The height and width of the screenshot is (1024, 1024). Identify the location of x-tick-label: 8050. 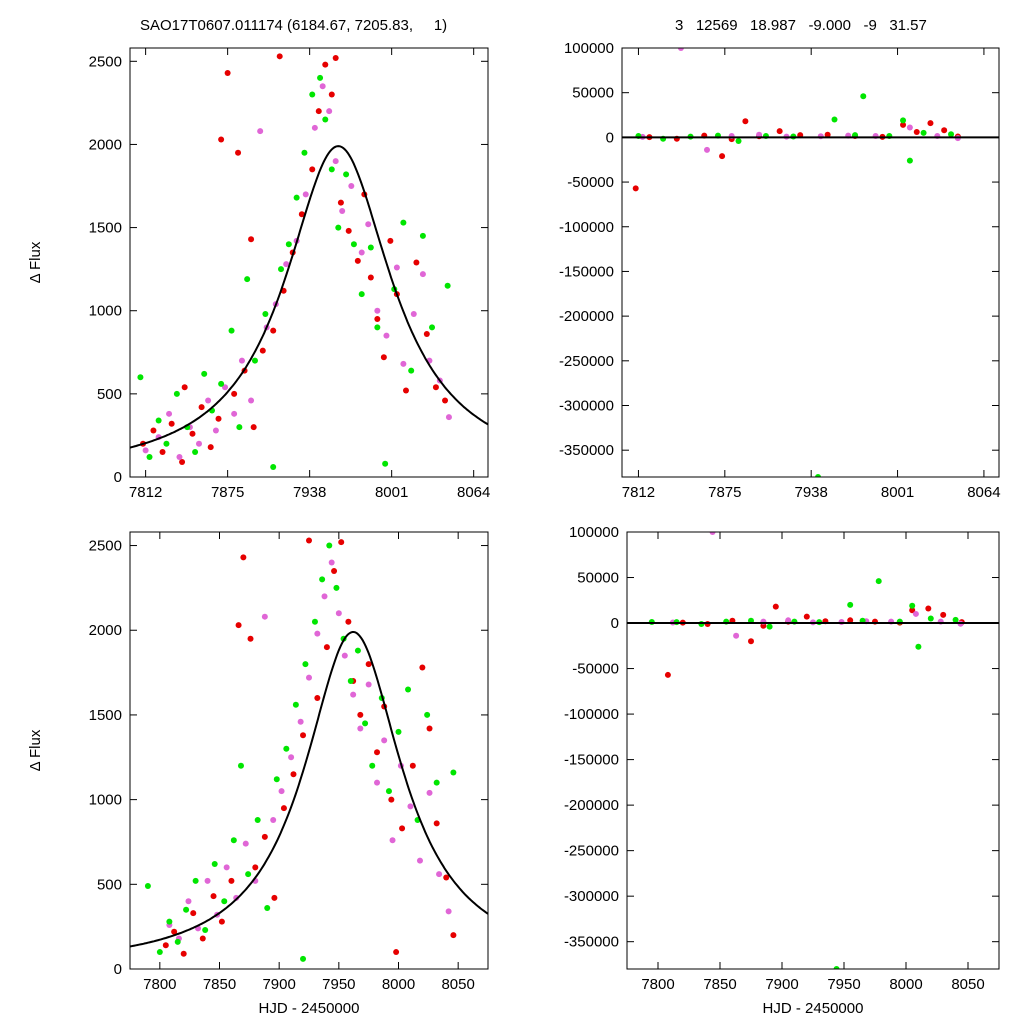
(457, 984).